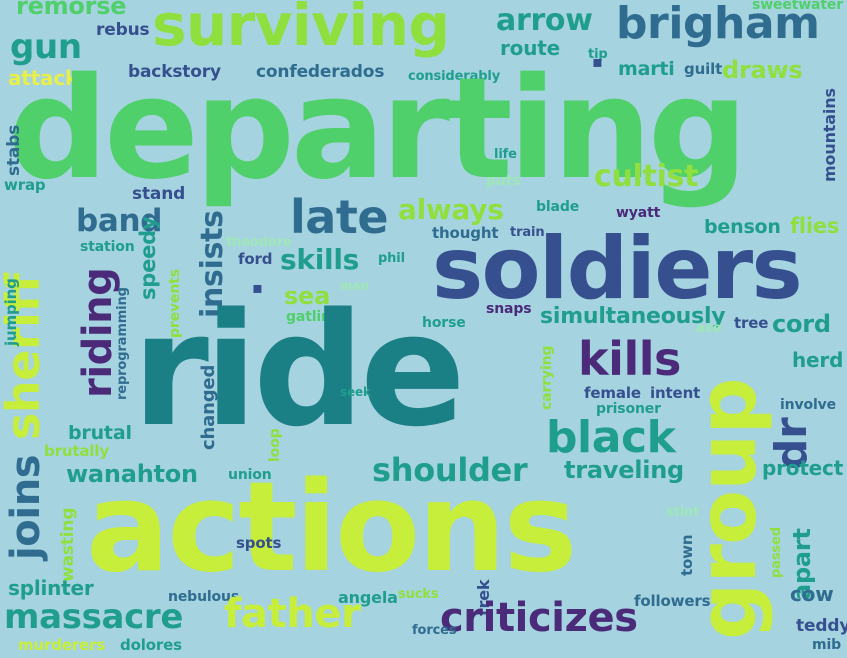 The height and width of the screenshot is (658, 847). What do you see at coordinates (675, 393) in the screenshot?
I see `word-intent: intent` at bounding box center [675, 393].